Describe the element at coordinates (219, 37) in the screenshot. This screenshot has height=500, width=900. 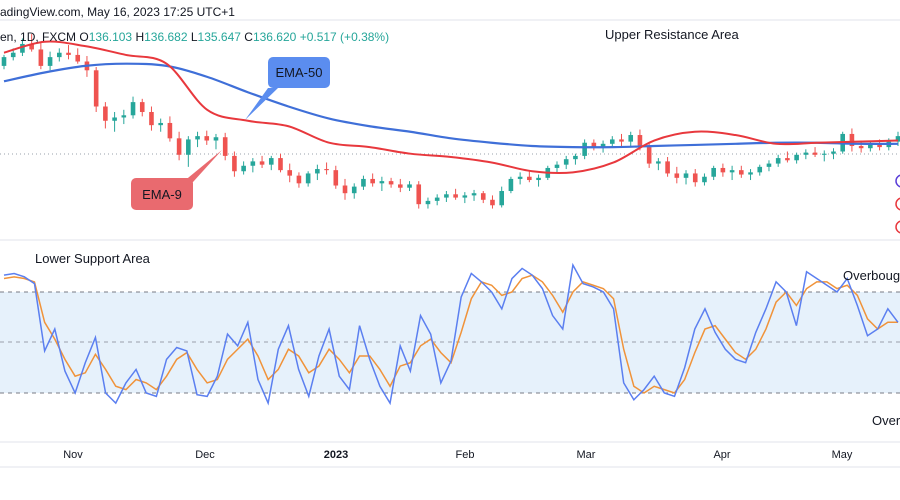
I see `low-value: 135.647` at that location.